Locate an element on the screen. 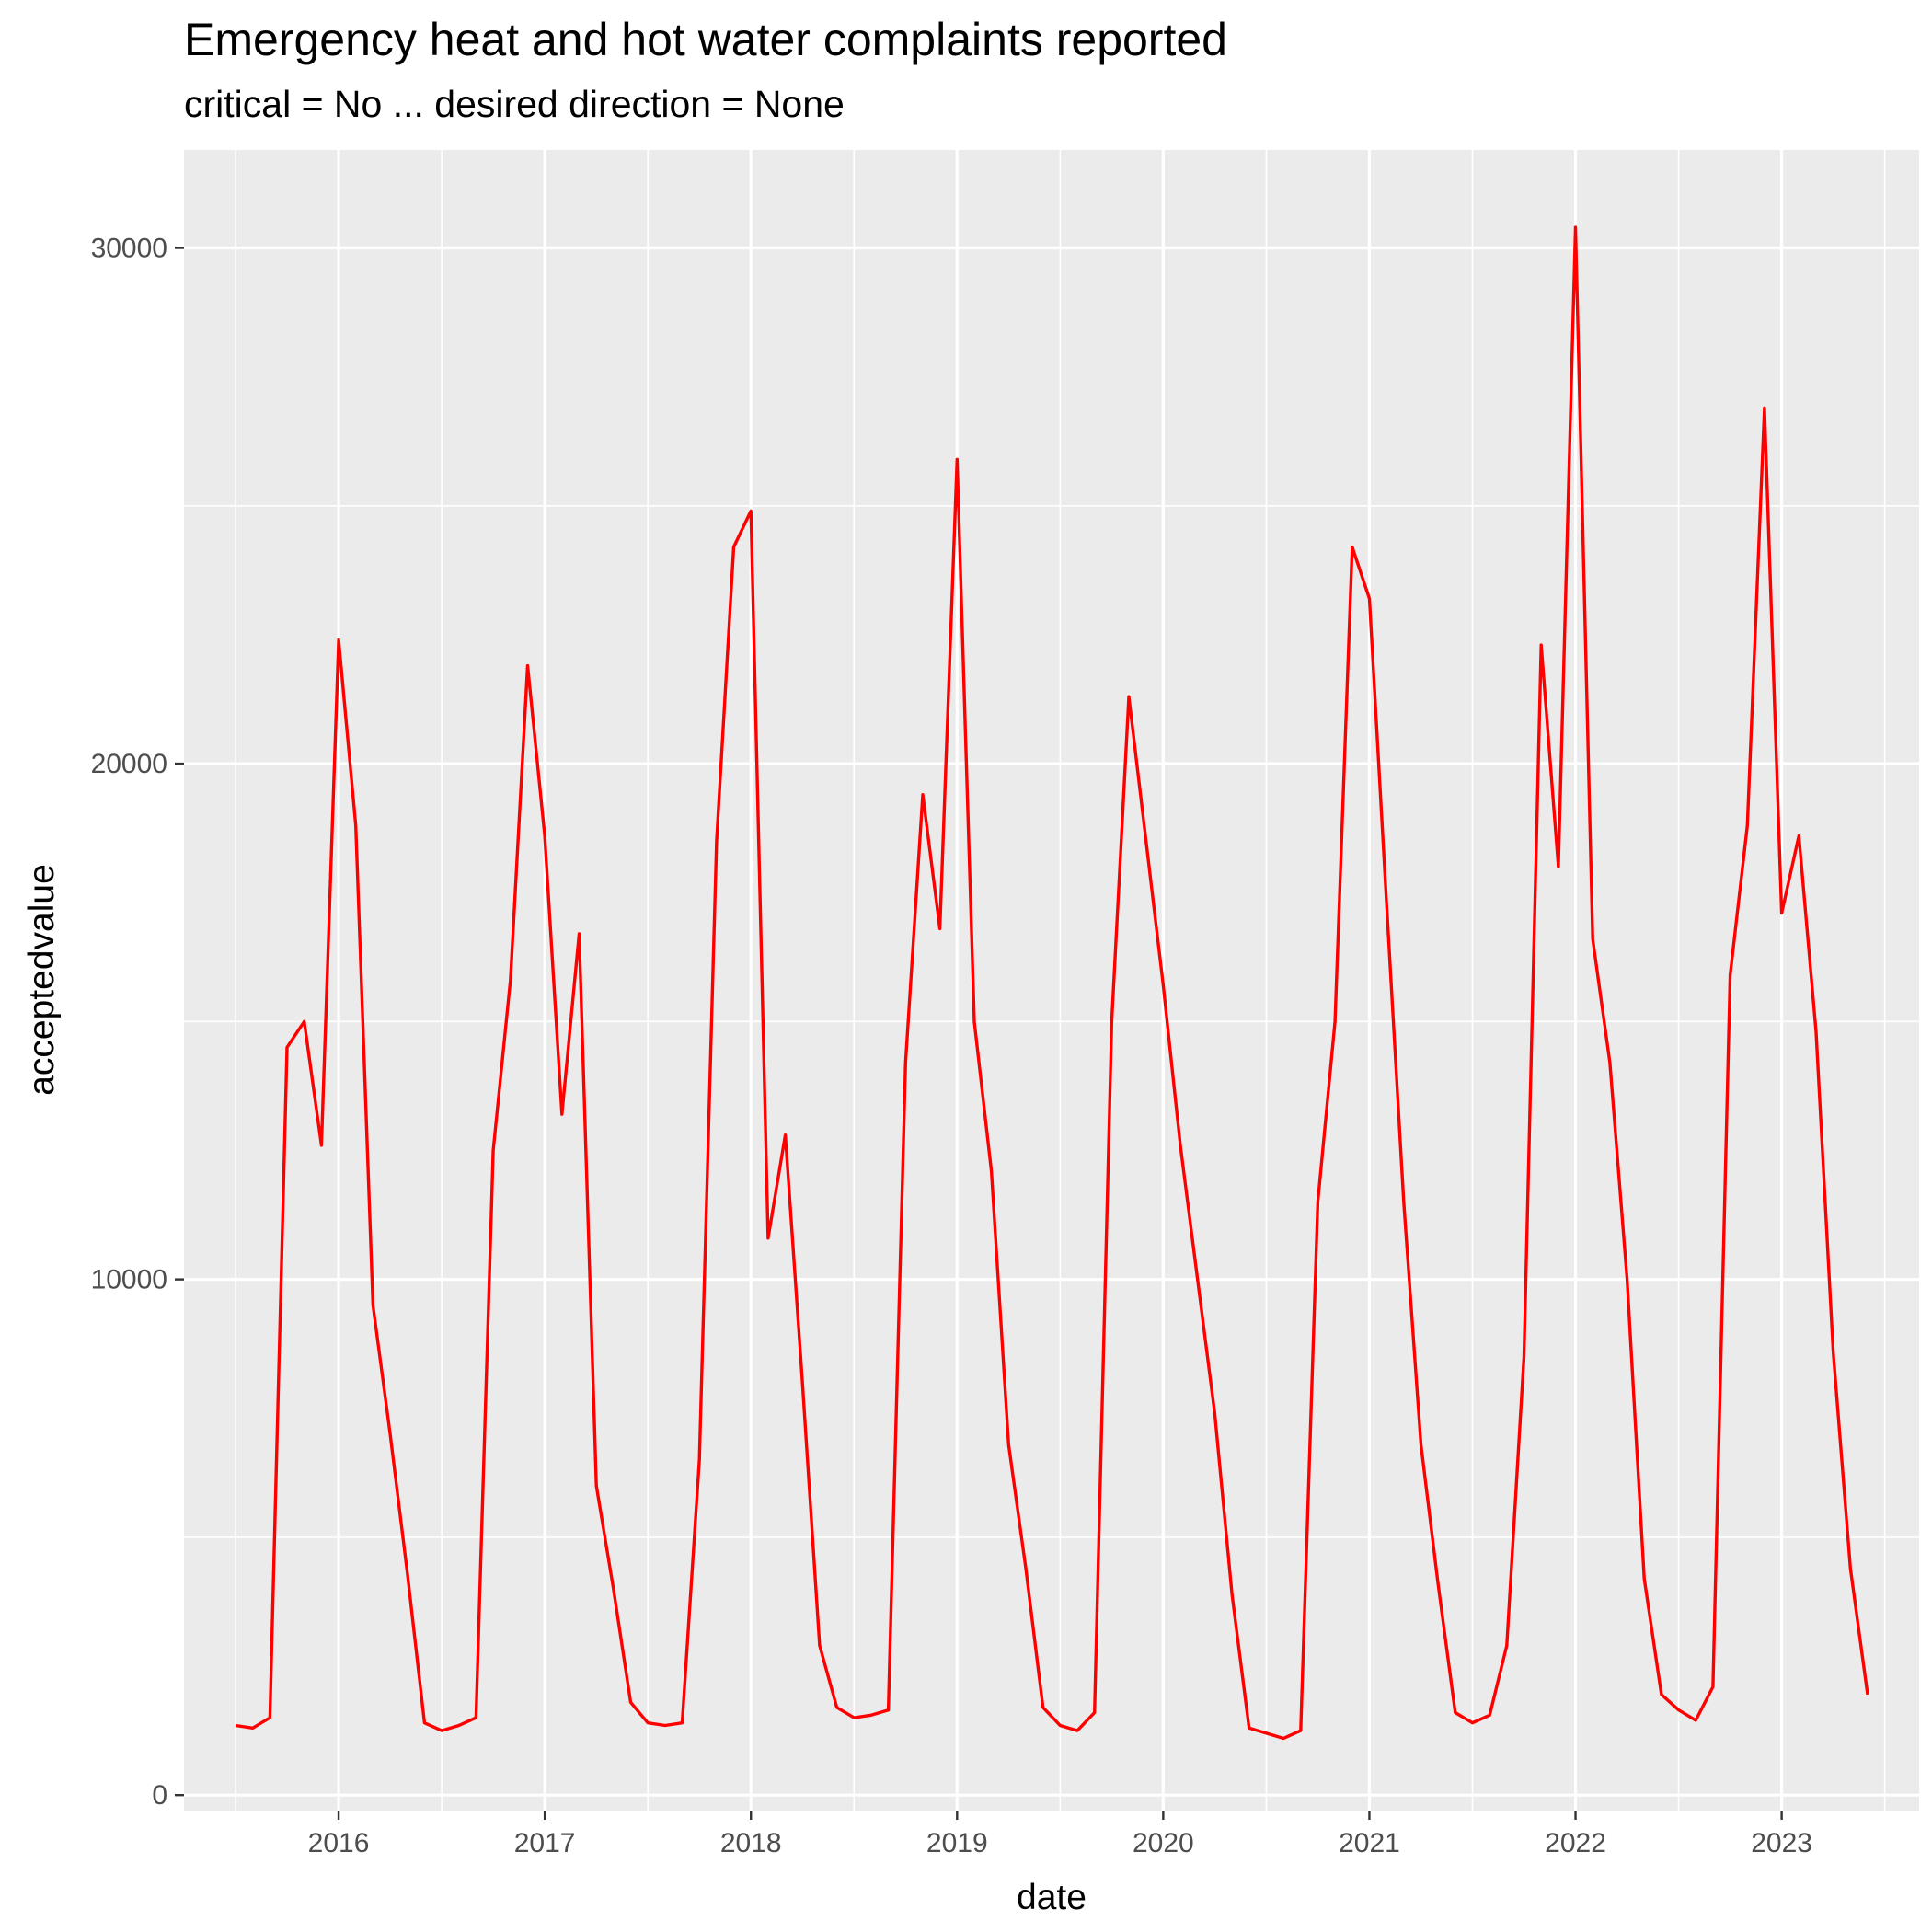 This screenshot has width=1932, height=1932. x-axis: 2016 2017 2018 2019 2020 2021 2022 2023 is located at coordinates (1060, 1834).